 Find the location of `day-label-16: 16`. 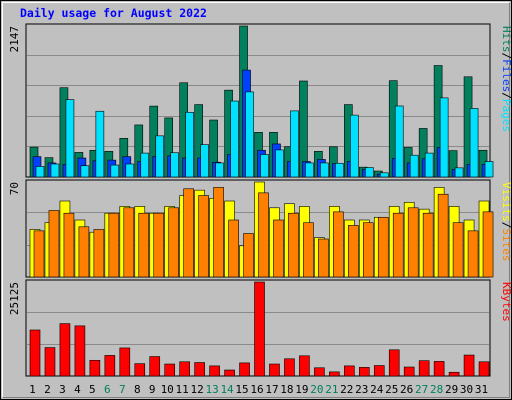

day-label-16: 16 is located at coordinates (256, 389).